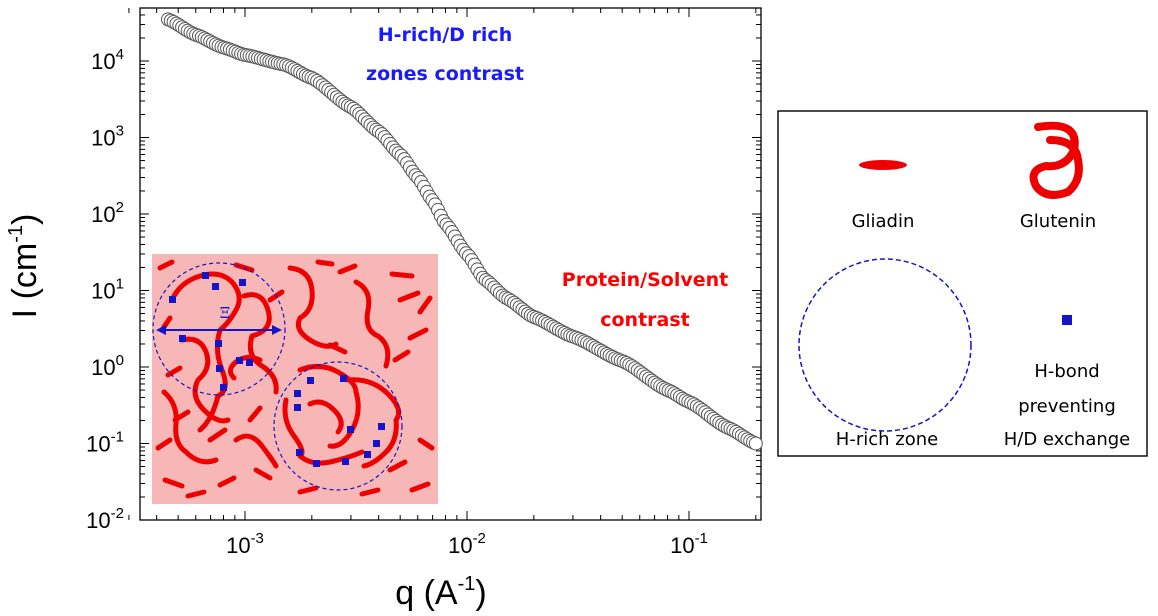  I want to click on inset-schematic: Ξ, so click(295, 379).